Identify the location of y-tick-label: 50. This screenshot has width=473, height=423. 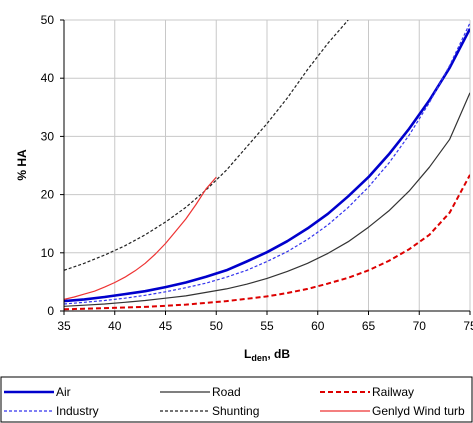
(48, 20).